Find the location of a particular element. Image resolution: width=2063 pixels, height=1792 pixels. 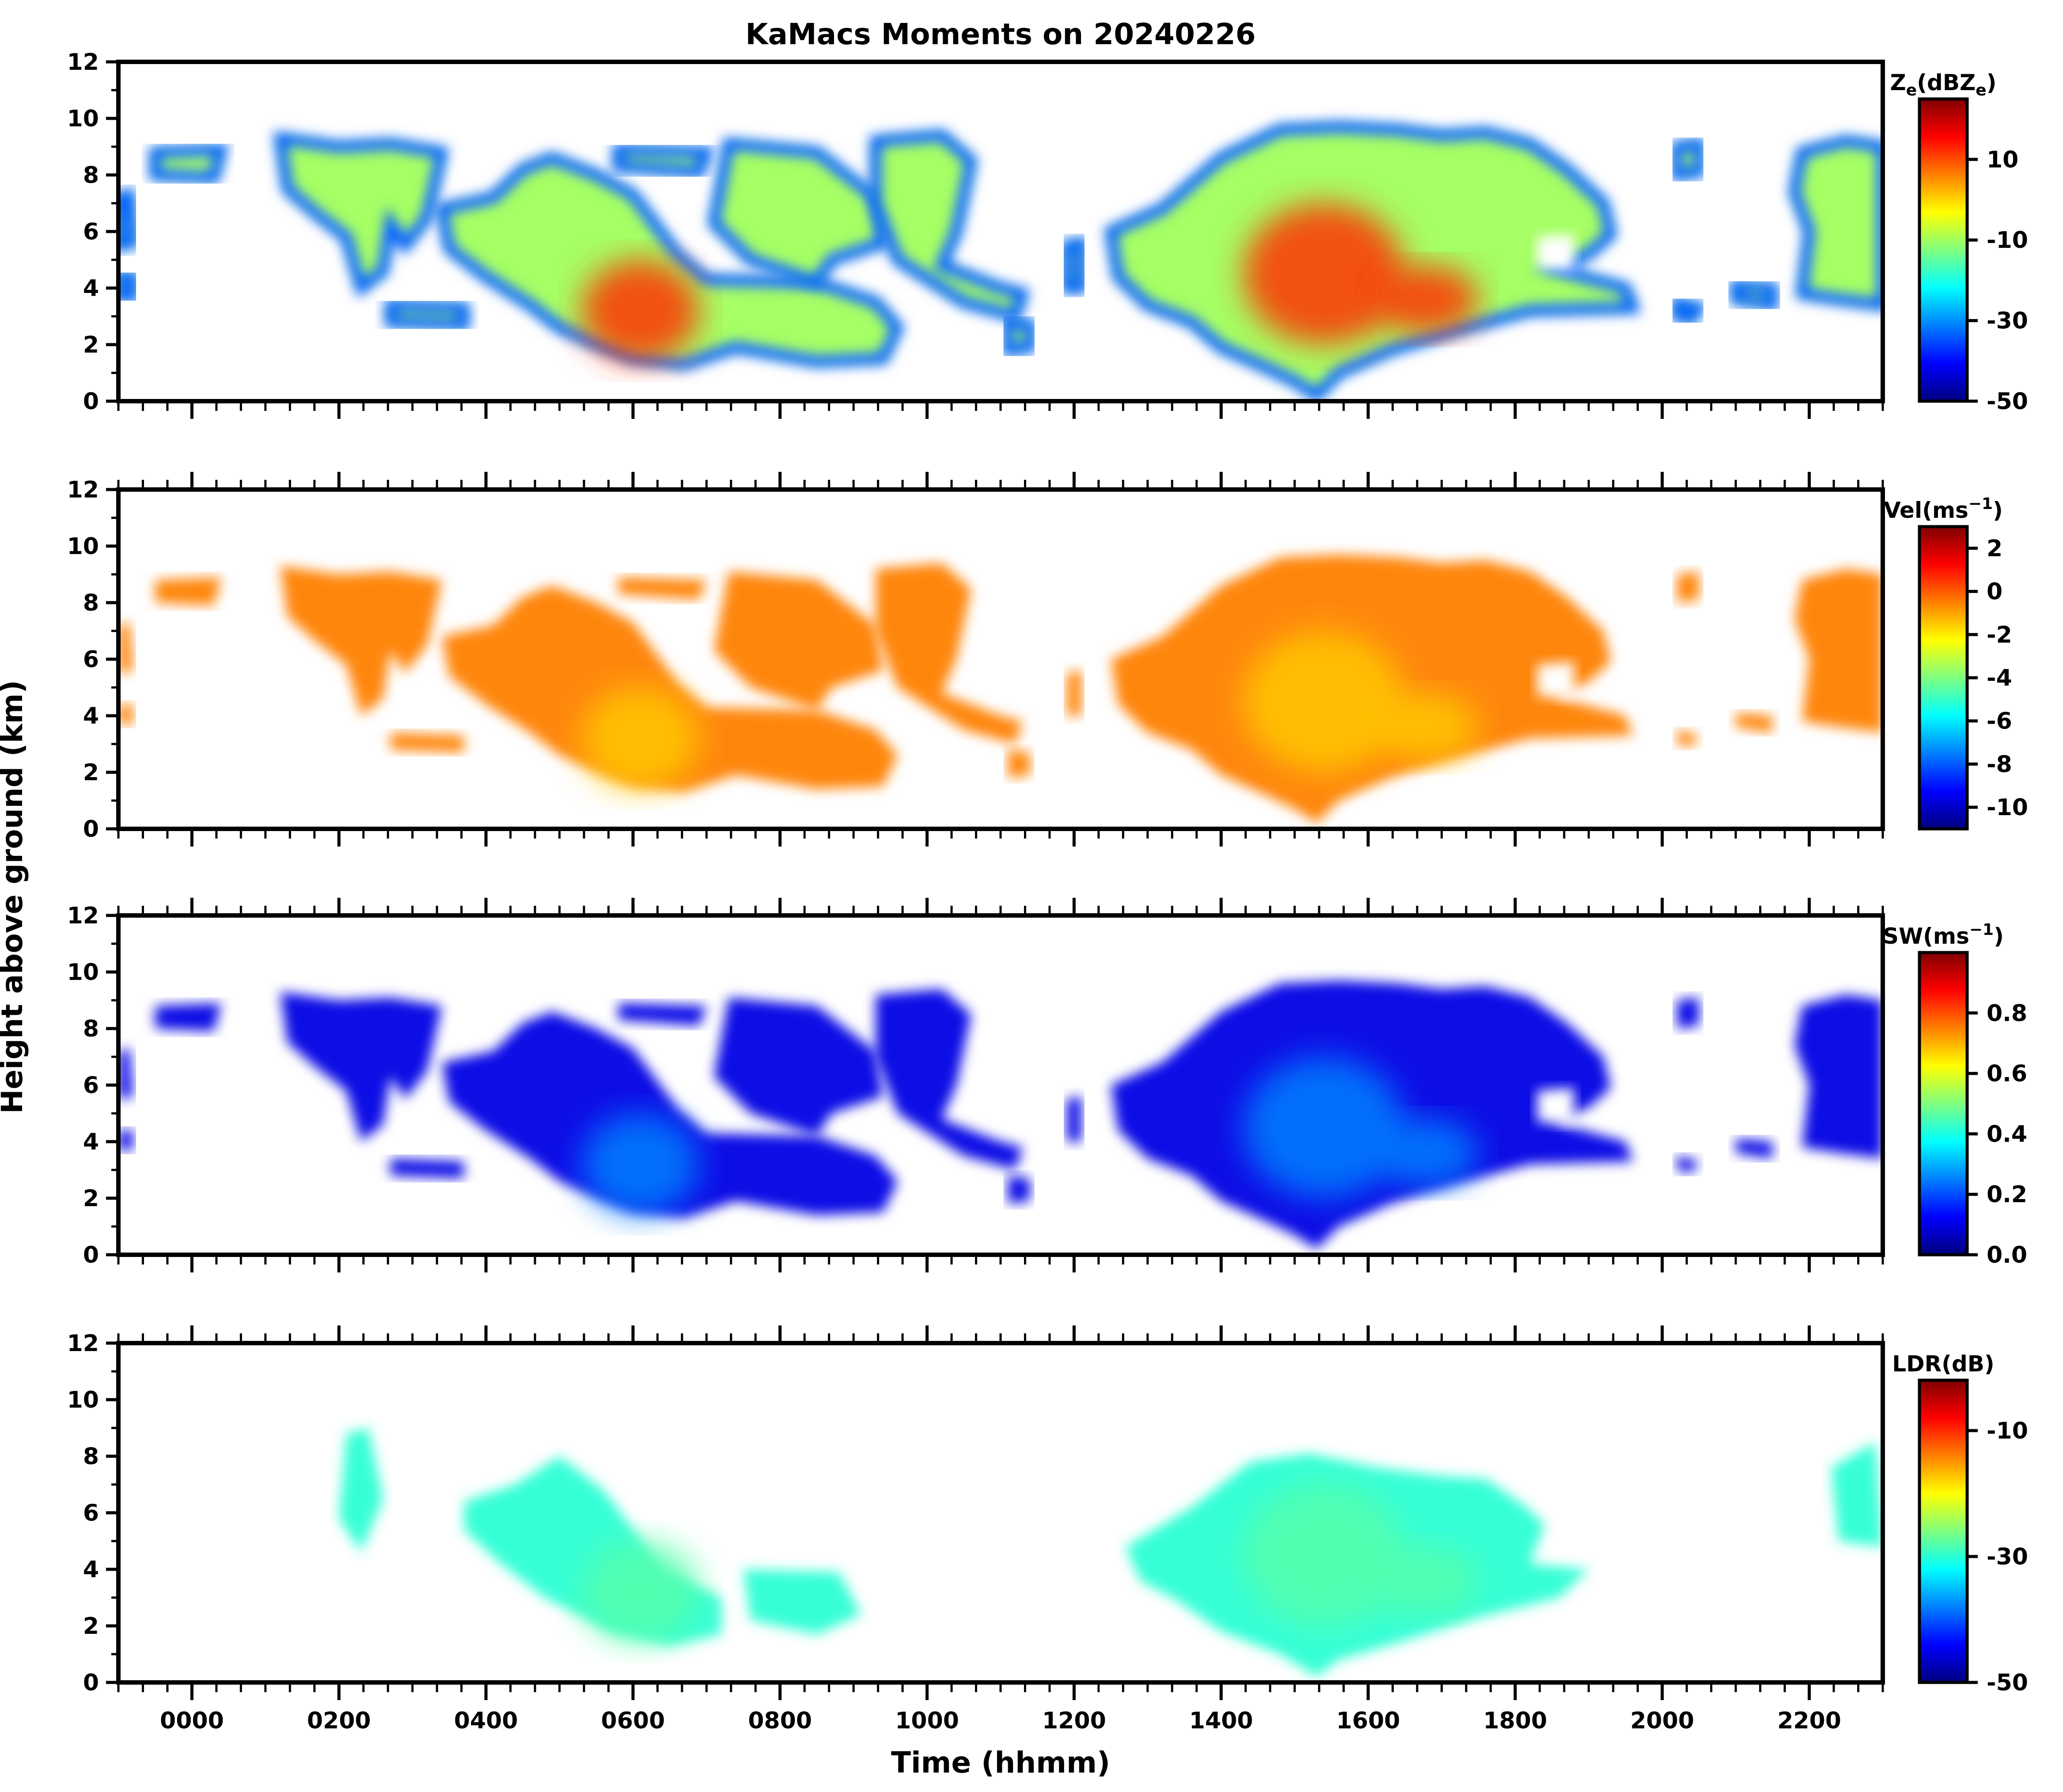

echo-layer-sw is located at coordinates (1001, 1114).